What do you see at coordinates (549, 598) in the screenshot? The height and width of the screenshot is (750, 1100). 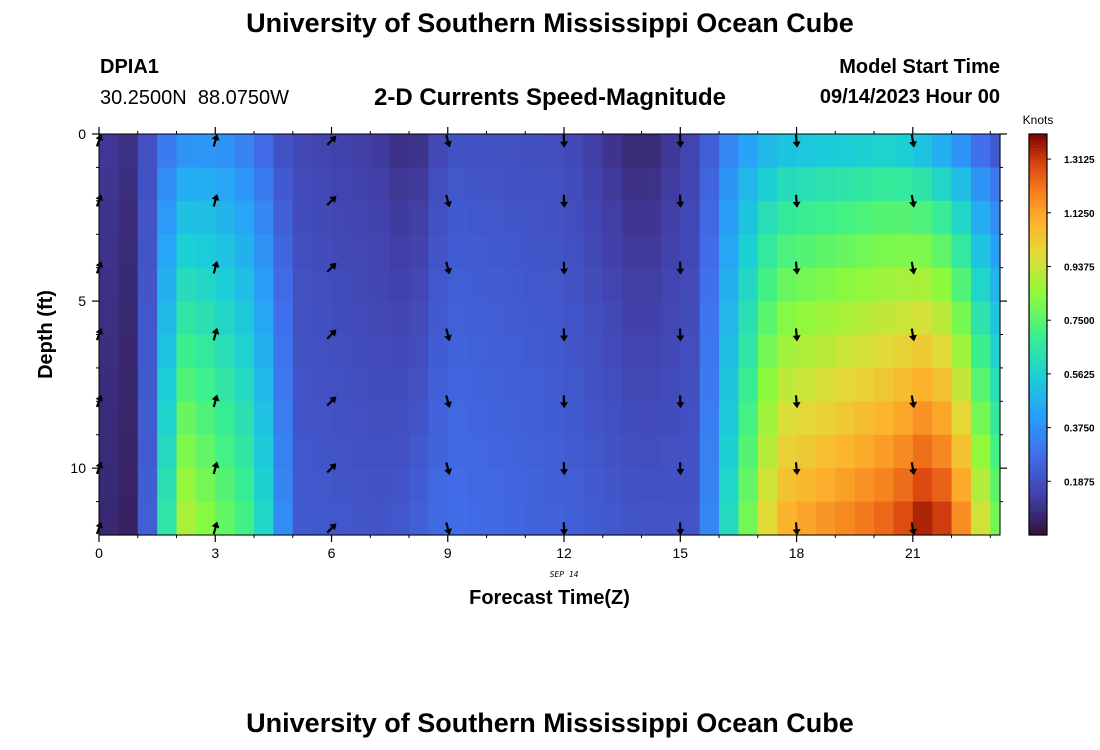 I see `x-axis-label: Forecast Time(Z)` at bounding box center [549, 598].